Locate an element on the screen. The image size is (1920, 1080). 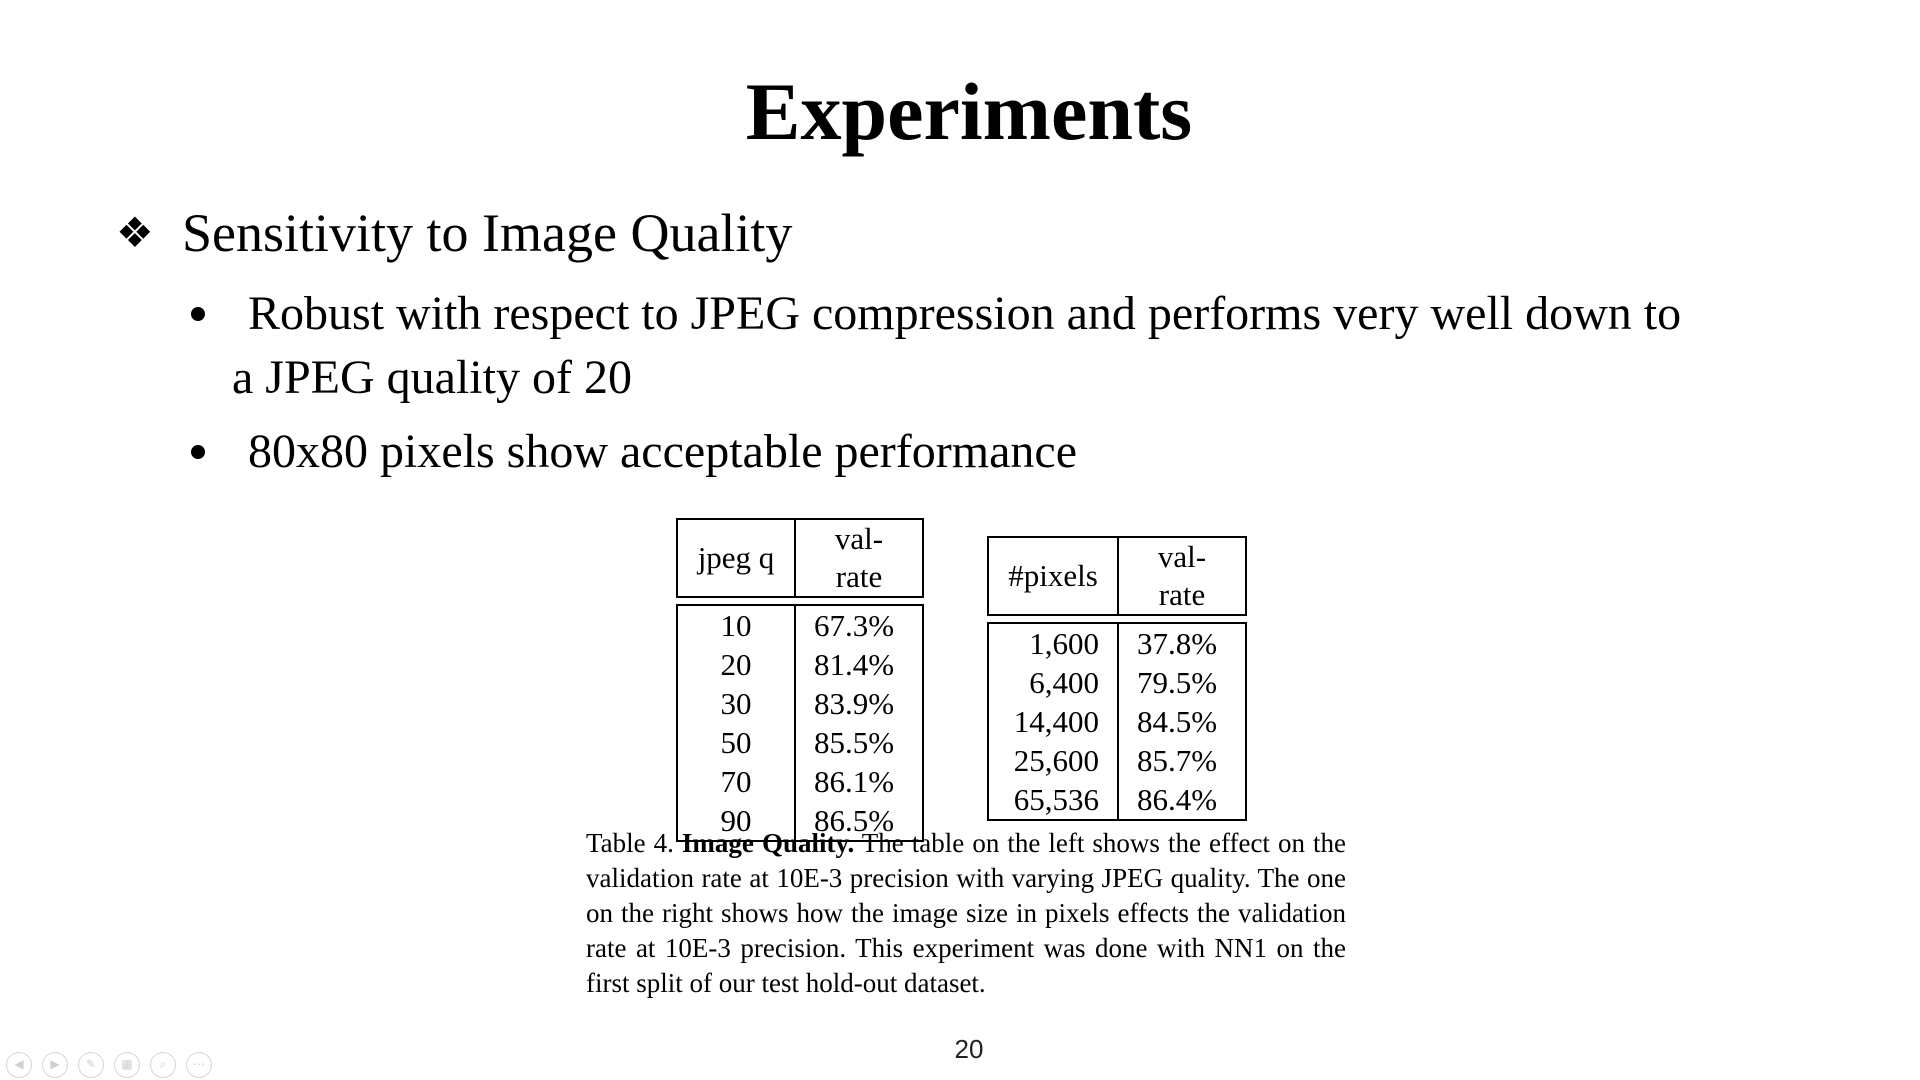
table-header-row: jpeg q val-rate is located at coordinates (800, 558).